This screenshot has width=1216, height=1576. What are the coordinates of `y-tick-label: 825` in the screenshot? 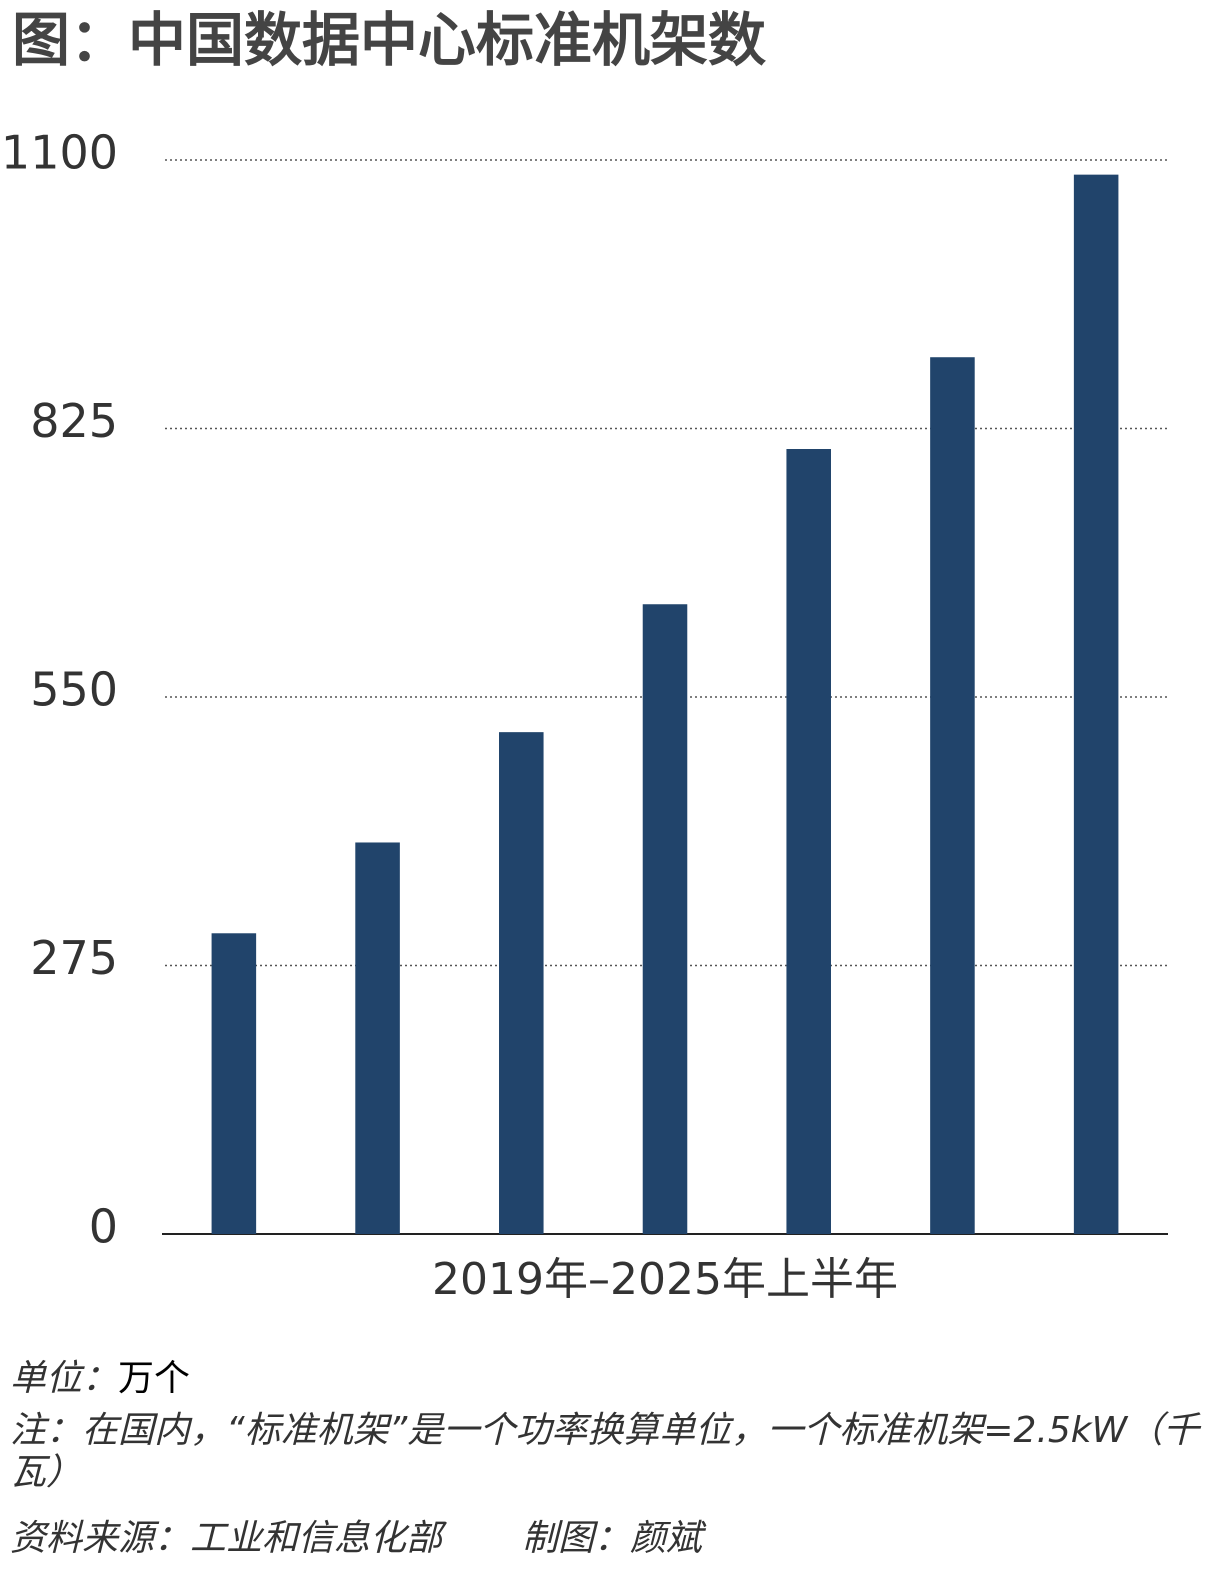 It's located at (74, 421).